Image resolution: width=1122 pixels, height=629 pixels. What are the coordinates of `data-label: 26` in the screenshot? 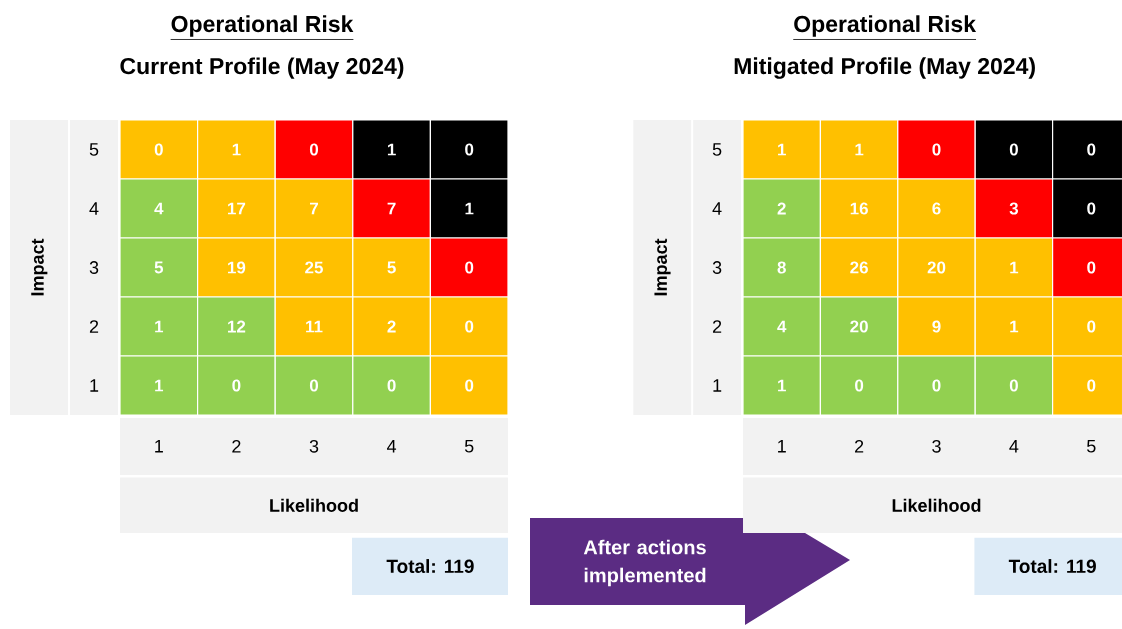 It's located at (859, 267).